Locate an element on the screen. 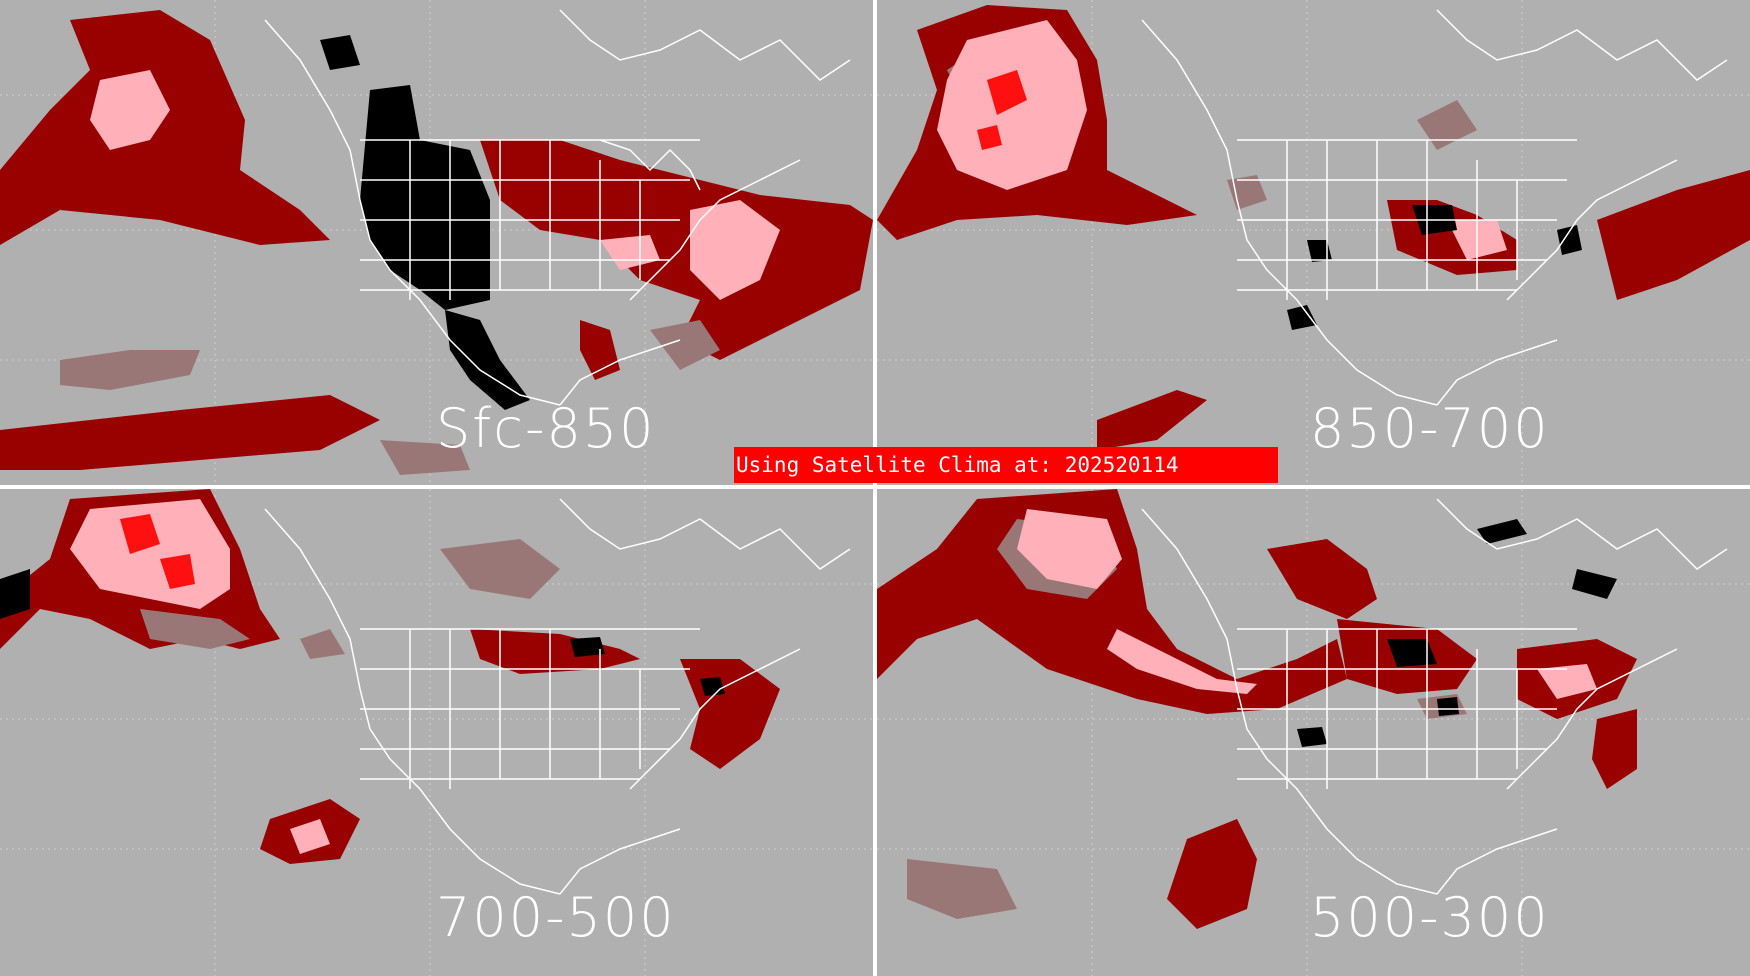 Image resolution: width=1750 pixels, height=976 pixels. layer-label-sfc-850: Sfc-850 is located at coordinates (546, 428).